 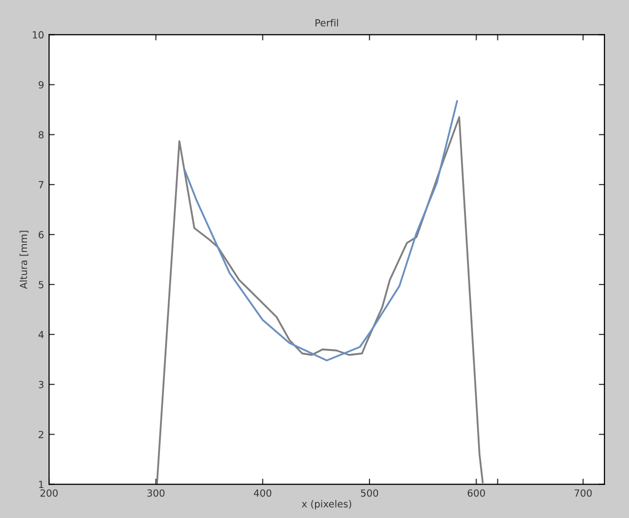 What do you see at coordinates (24, 259) in the screenshot?
I see `y-axis-title: Altura [mm]` at bounding box center [24, 259].